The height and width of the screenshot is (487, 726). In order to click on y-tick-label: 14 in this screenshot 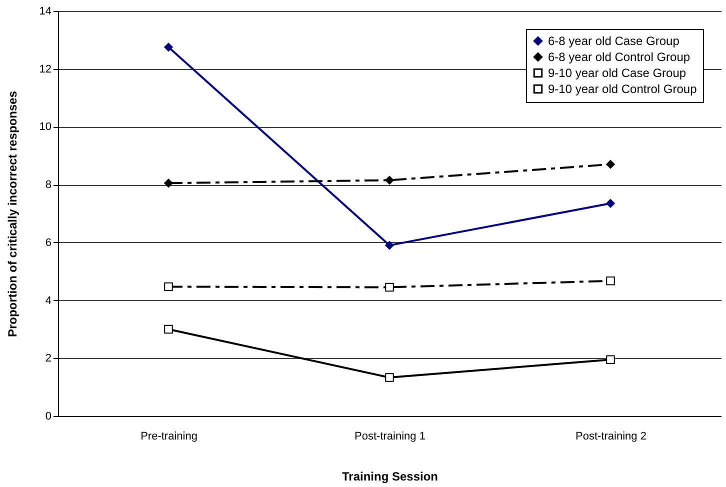, I will do `click(45, 12)`.